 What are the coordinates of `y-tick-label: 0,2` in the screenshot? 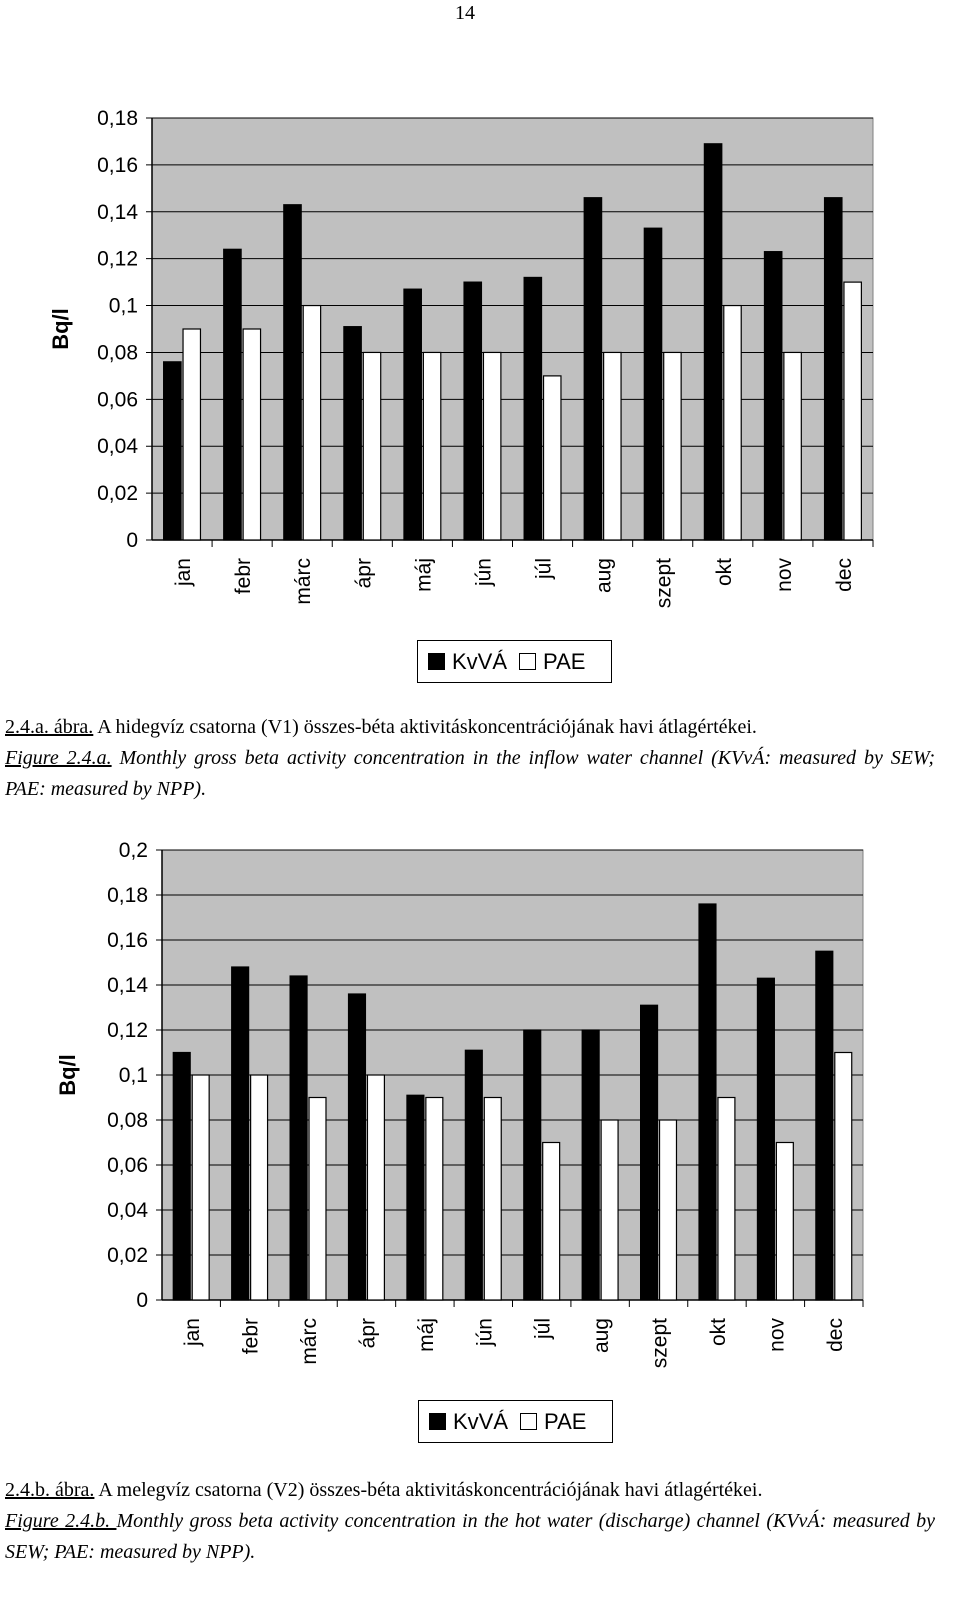 It's located at (133, 850).